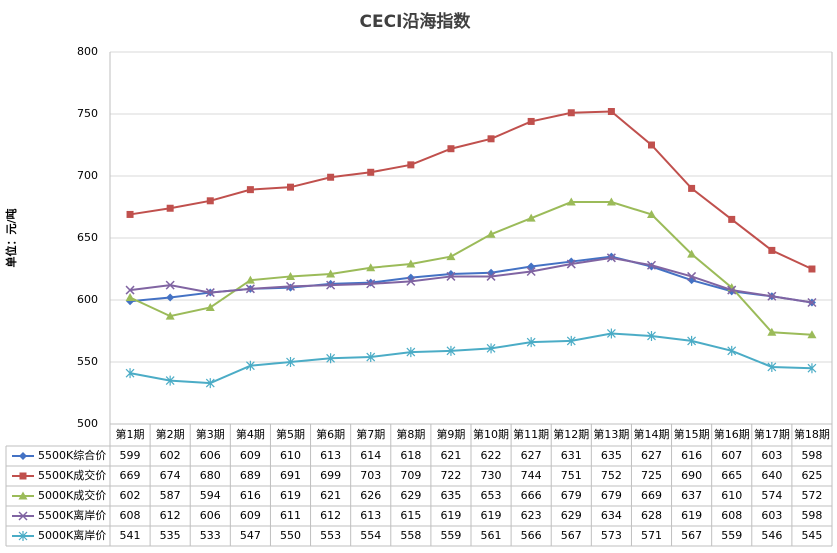 The height and width of the screenshot is (553, 837). Describe the element at coordinates (330, 515) in the screenshot. I see `table-value: 612` at that location.